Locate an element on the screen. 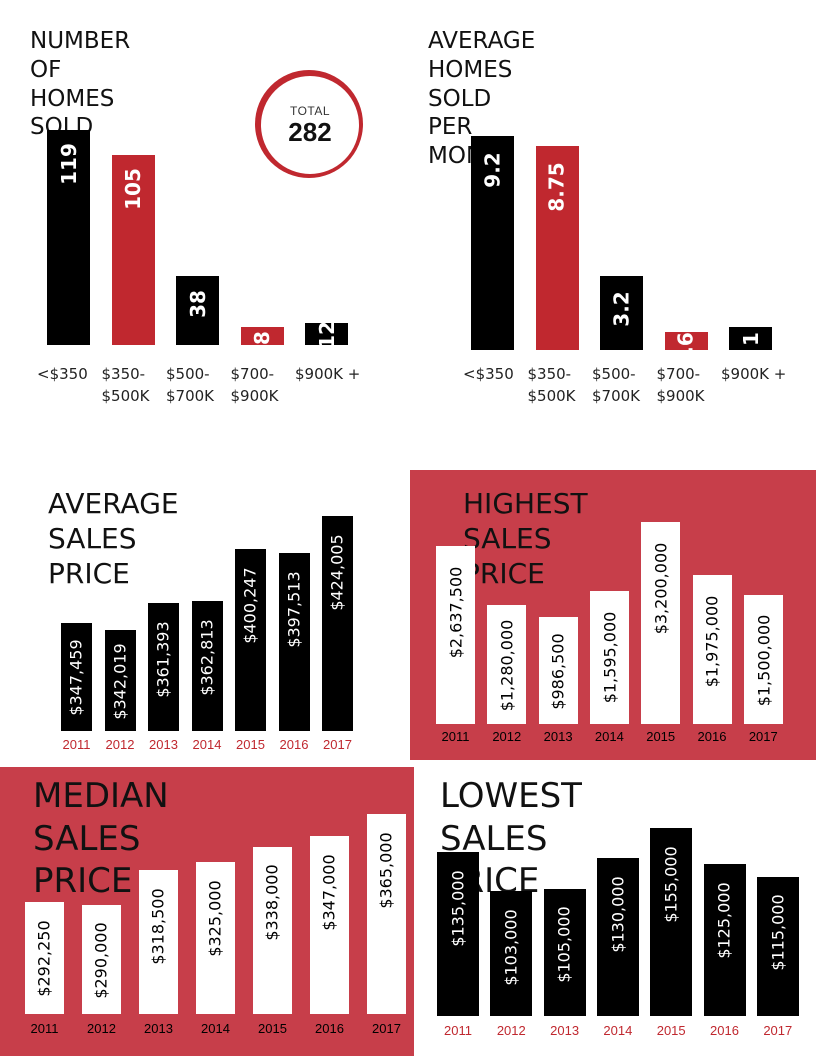  highest-price-year-label: 2014 is located at coordinates (609, 736).